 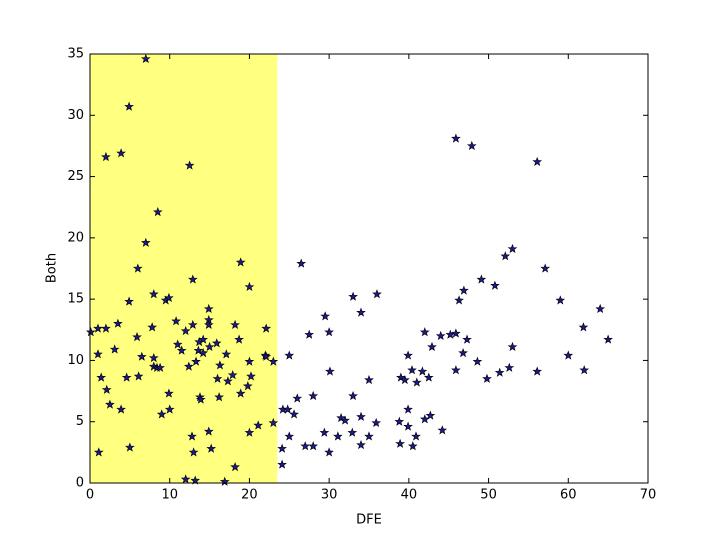 What do you see at coordinates (329, 495) in the screenshot?
I see `x-tick-label: 30` at bounding box center [329, 495].